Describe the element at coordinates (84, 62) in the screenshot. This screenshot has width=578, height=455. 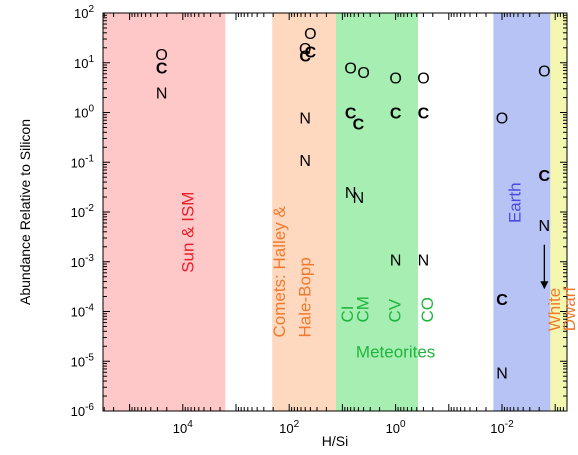
I see `y-tick-label: 10¹` at that location.